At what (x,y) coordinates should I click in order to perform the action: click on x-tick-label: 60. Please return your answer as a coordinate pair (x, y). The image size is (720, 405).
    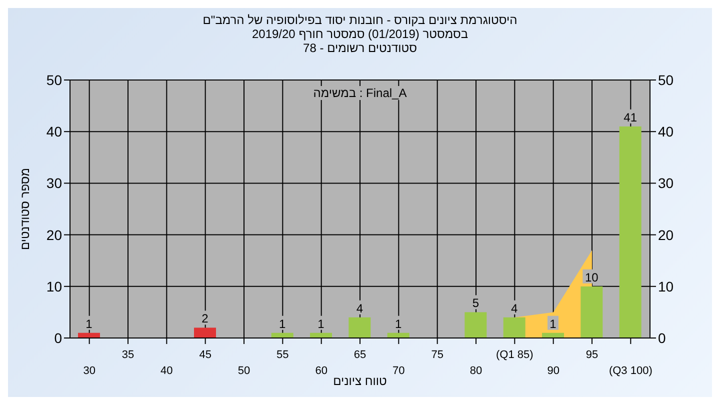
    Looking at the image, I should click on (321, 371).